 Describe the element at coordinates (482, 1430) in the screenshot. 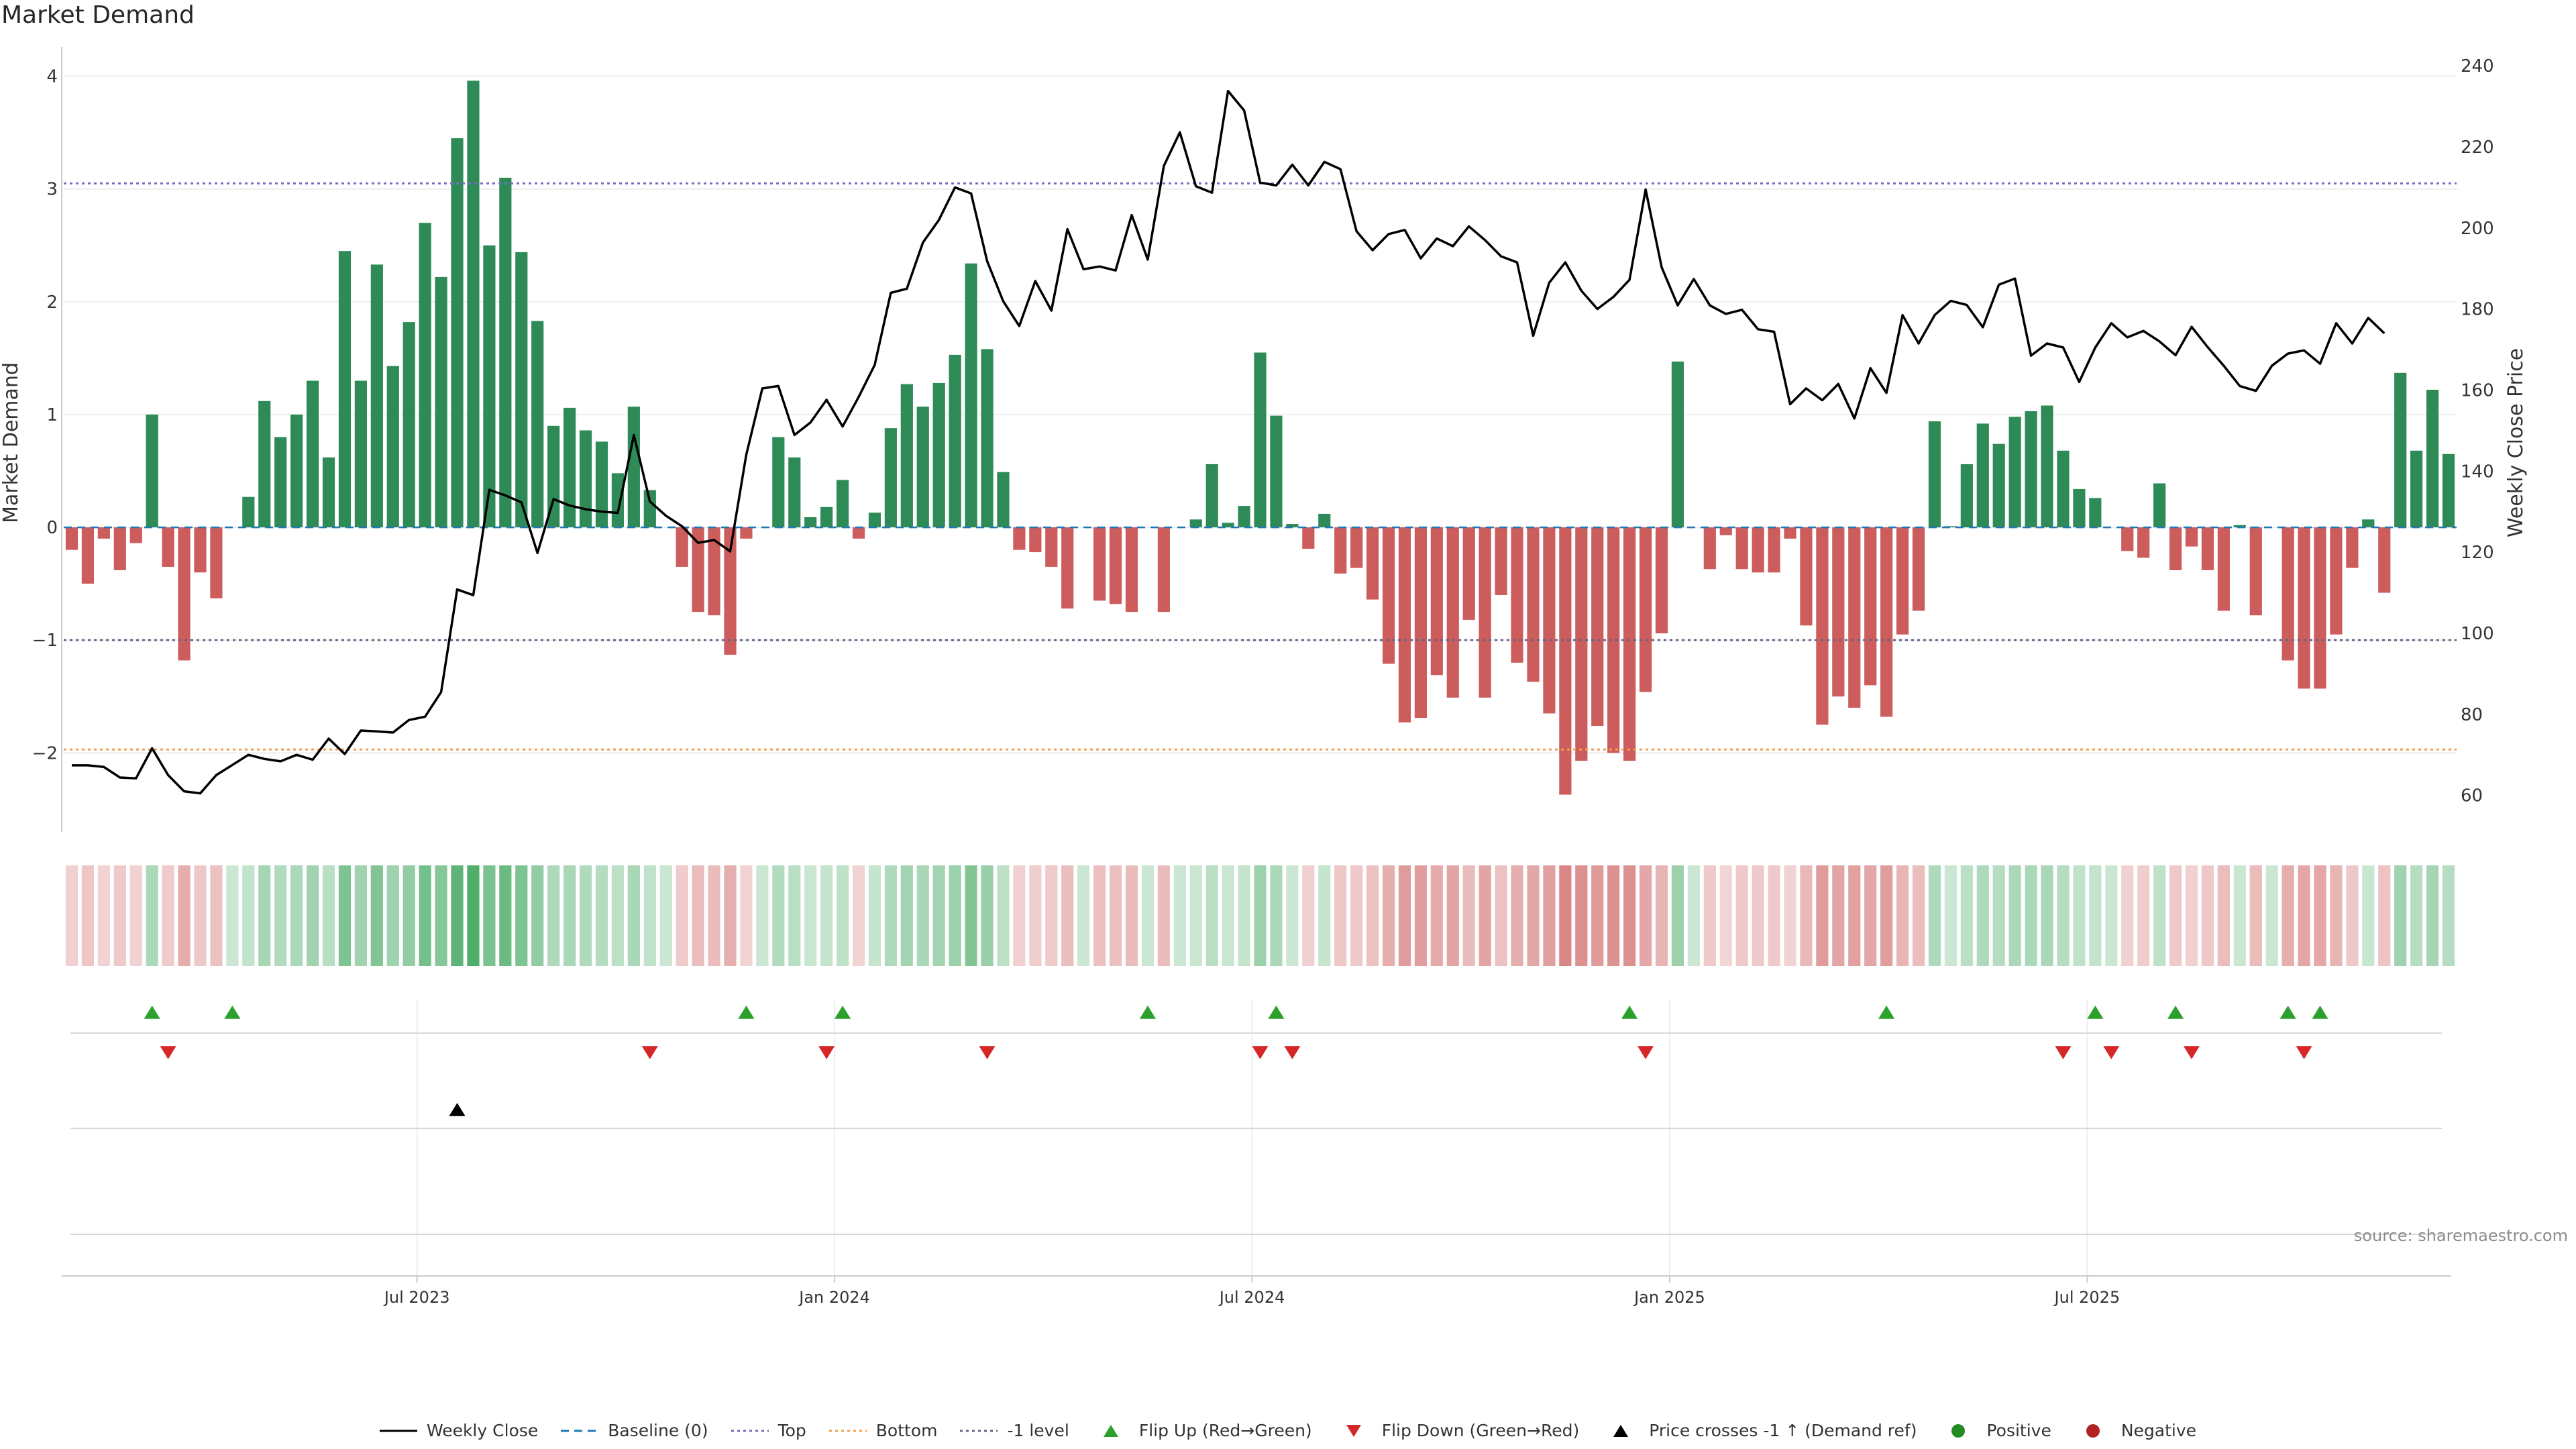

I see `legend-label: Weekly Close` at that location.